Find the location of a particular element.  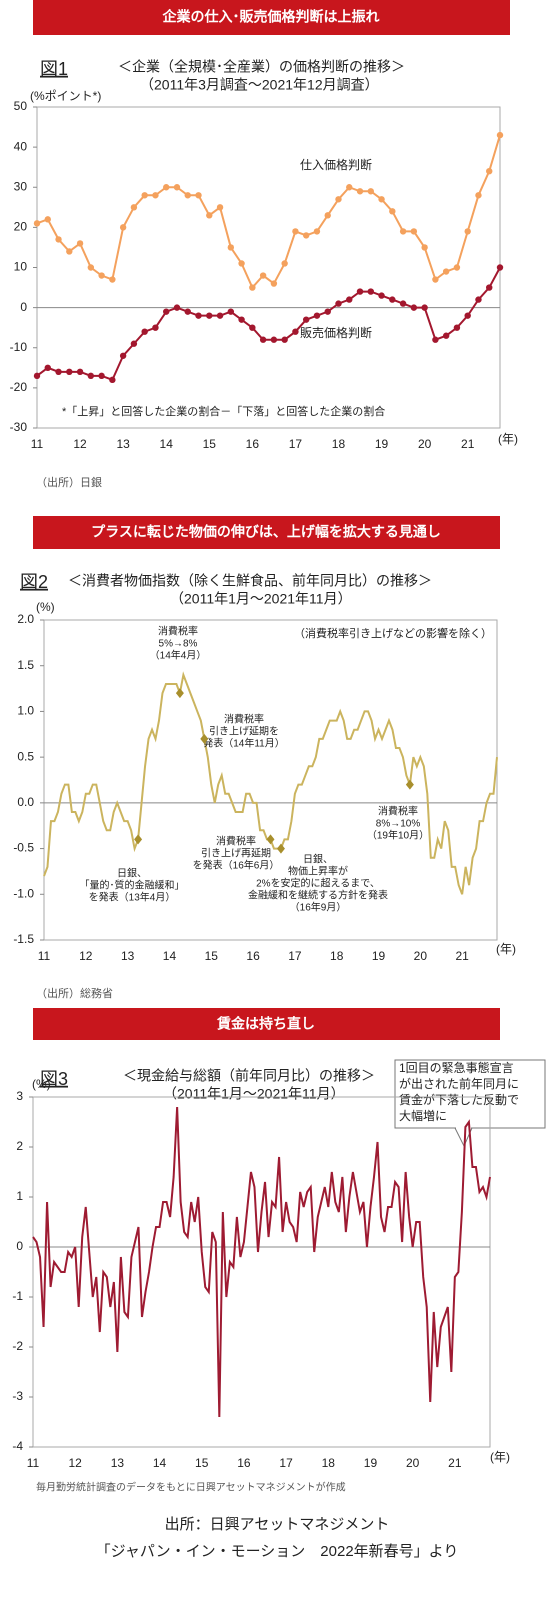

footer-text: 出所：日興アセットマネジメント is located at coordinates (277, 1524).